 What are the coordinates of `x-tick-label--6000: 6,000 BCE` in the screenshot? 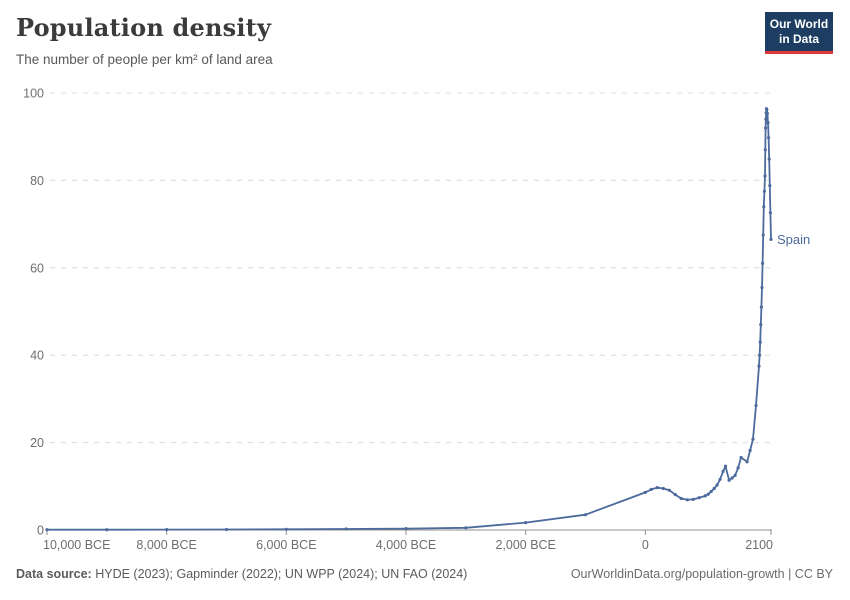 It's located at (286, 545).